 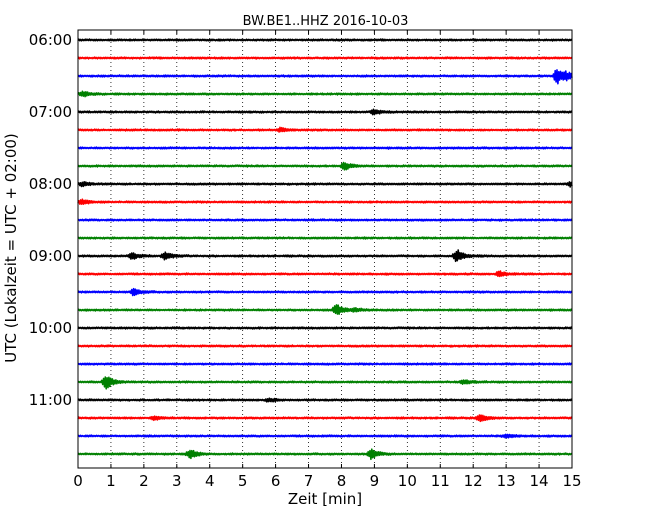 I want to click on y-tick-label: 09:00, so click(x=50, y=256).